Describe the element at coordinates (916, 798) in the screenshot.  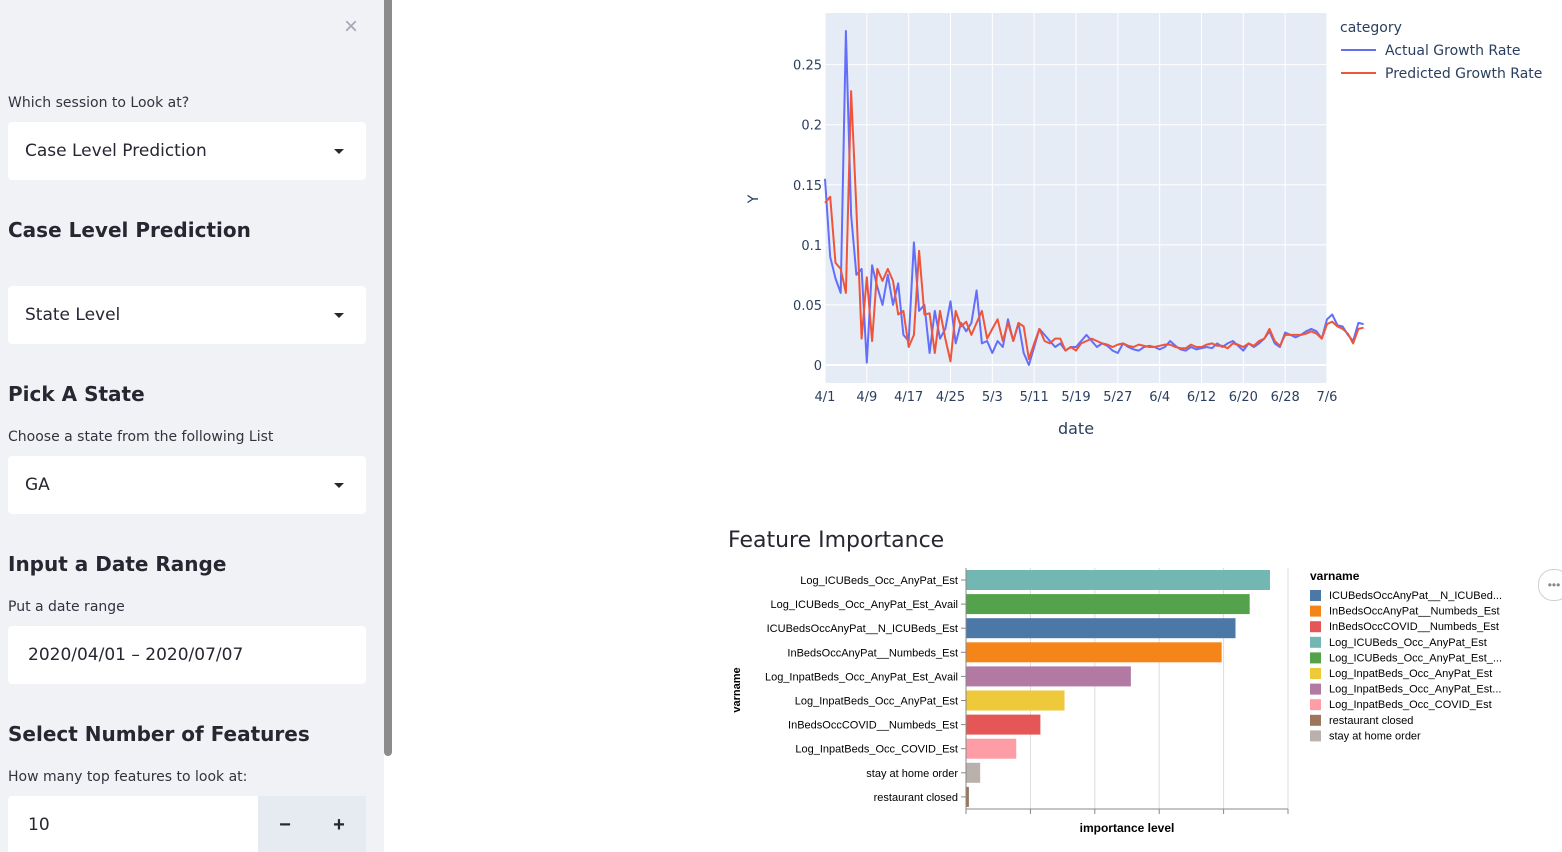
I see `bar-label: restaurant closed` at that location.